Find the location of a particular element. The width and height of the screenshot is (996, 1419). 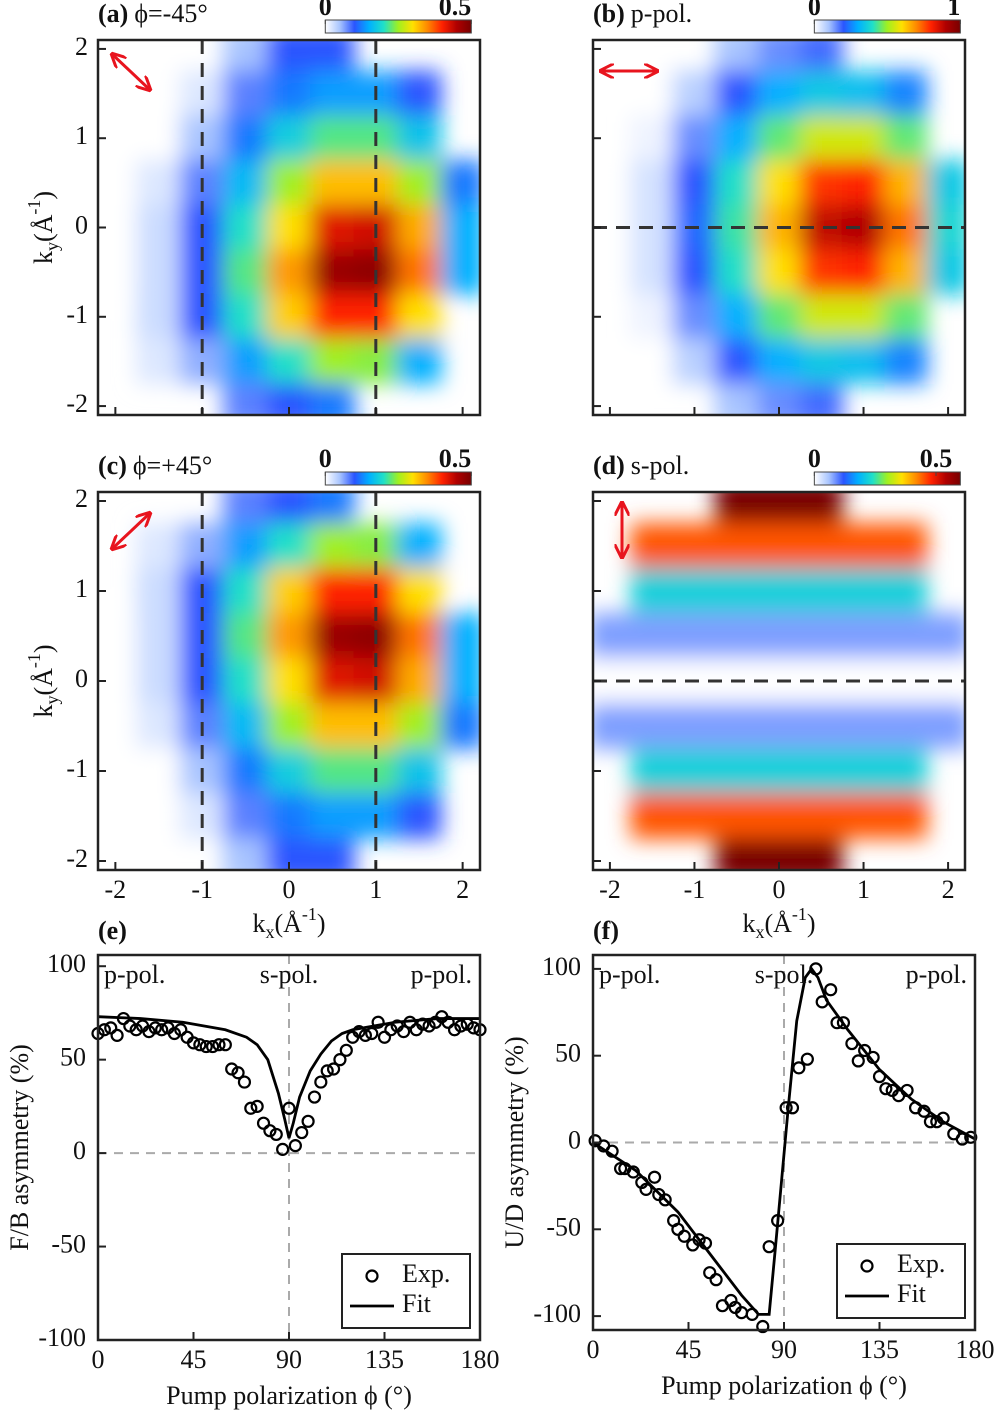

annotation: s-pol. is located at coordinates (784, 974).